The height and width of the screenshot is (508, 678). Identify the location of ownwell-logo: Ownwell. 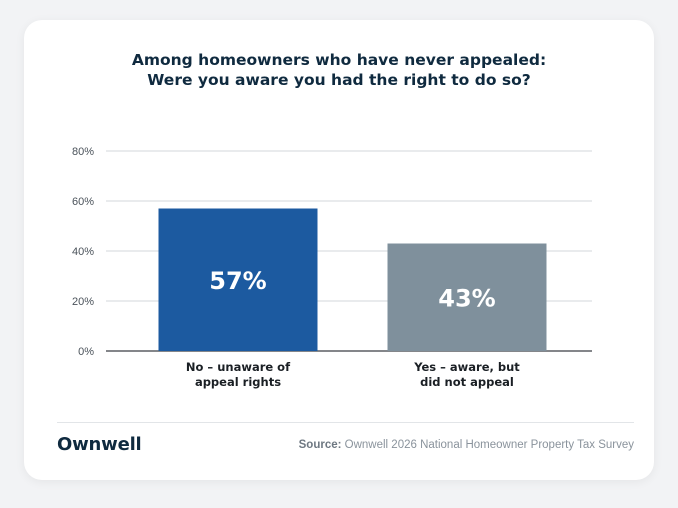
(99, 444).